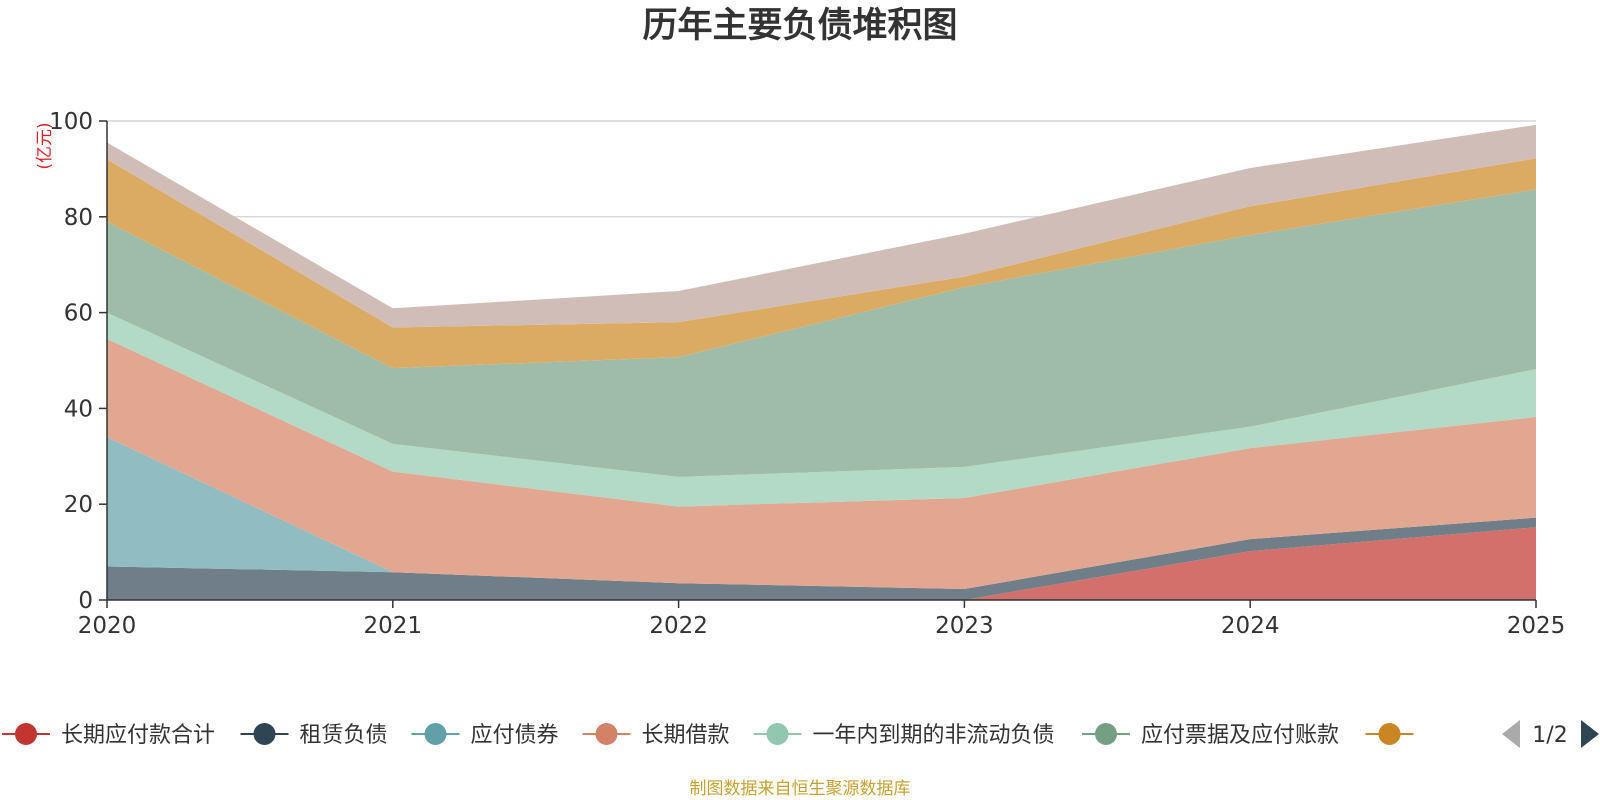 The image size is (1600, 800). Describe the element at coordinates (78, 505) in the screenshot. I see `y-tick-label-20: 20` at that location.